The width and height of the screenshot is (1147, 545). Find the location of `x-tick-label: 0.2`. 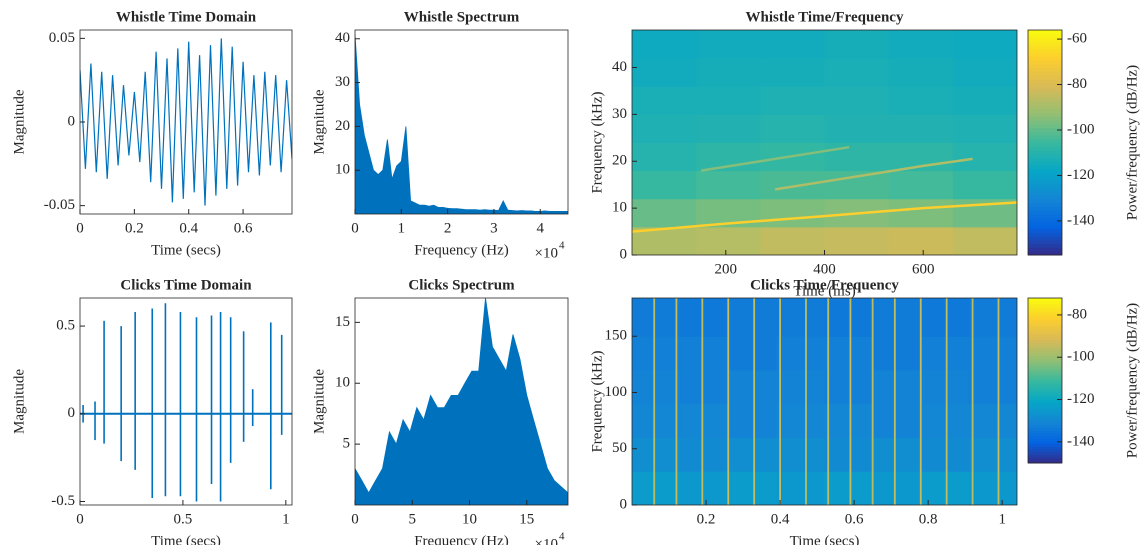

x-tick-label: 0.2 is located at coordinates (134, 228).